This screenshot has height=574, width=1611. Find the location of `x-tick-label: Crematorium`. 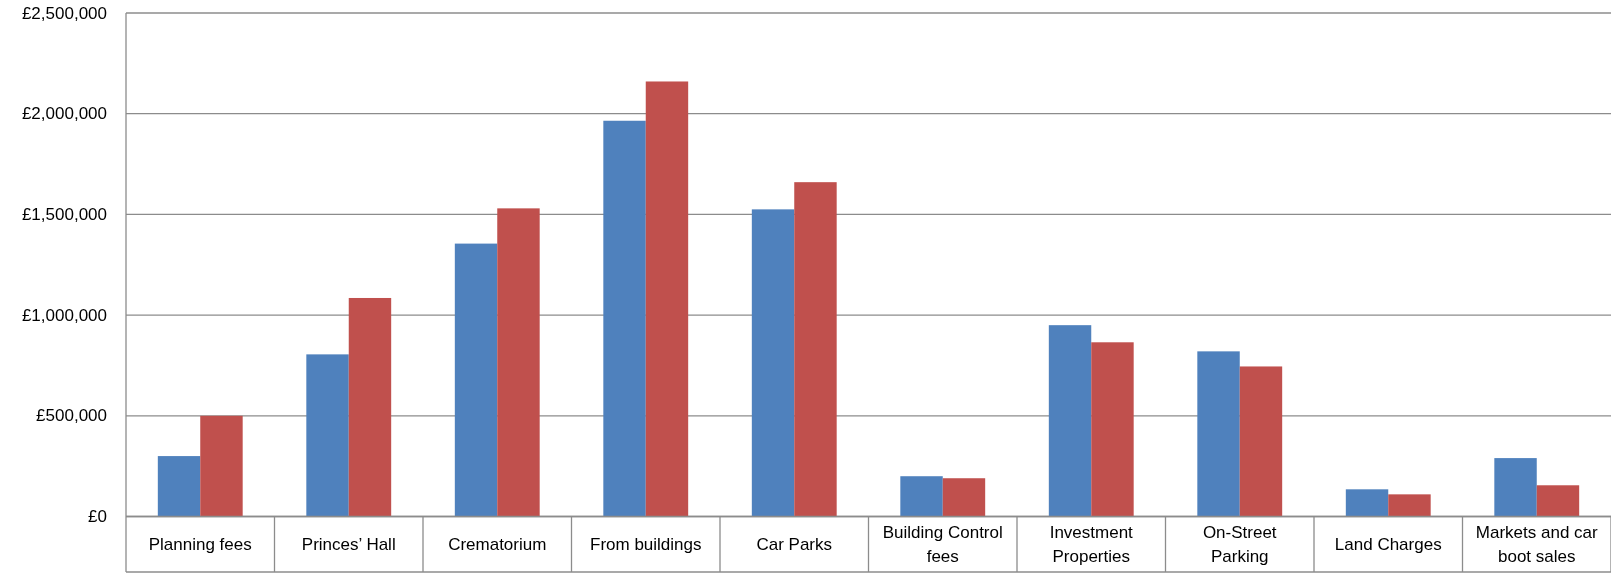

x-tick-label: Crematorium is located at coordinates (497, 544).